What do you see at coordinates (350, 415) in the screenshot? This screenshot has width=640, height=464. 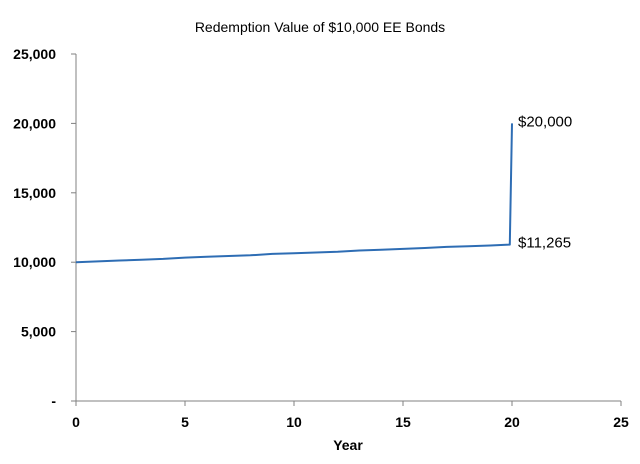 I see `x-tick-labels: 0 5 10 15 20 25` at bounding box center [350, 415].